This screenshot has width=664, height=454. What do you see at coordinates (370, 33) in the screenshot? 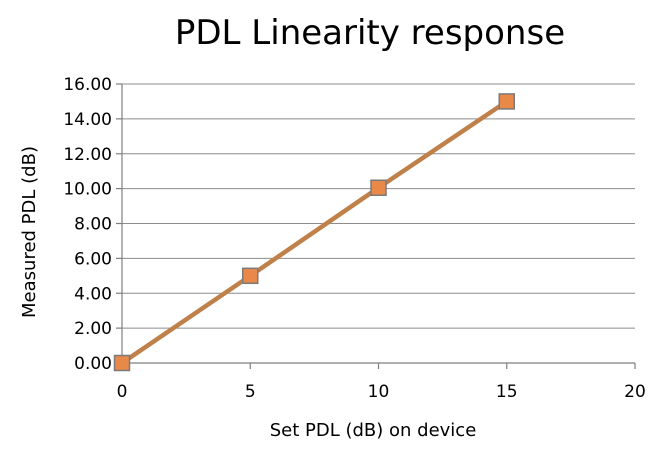
I see `chart-title: PDL Linearity response` at bounding box center [370, 33].